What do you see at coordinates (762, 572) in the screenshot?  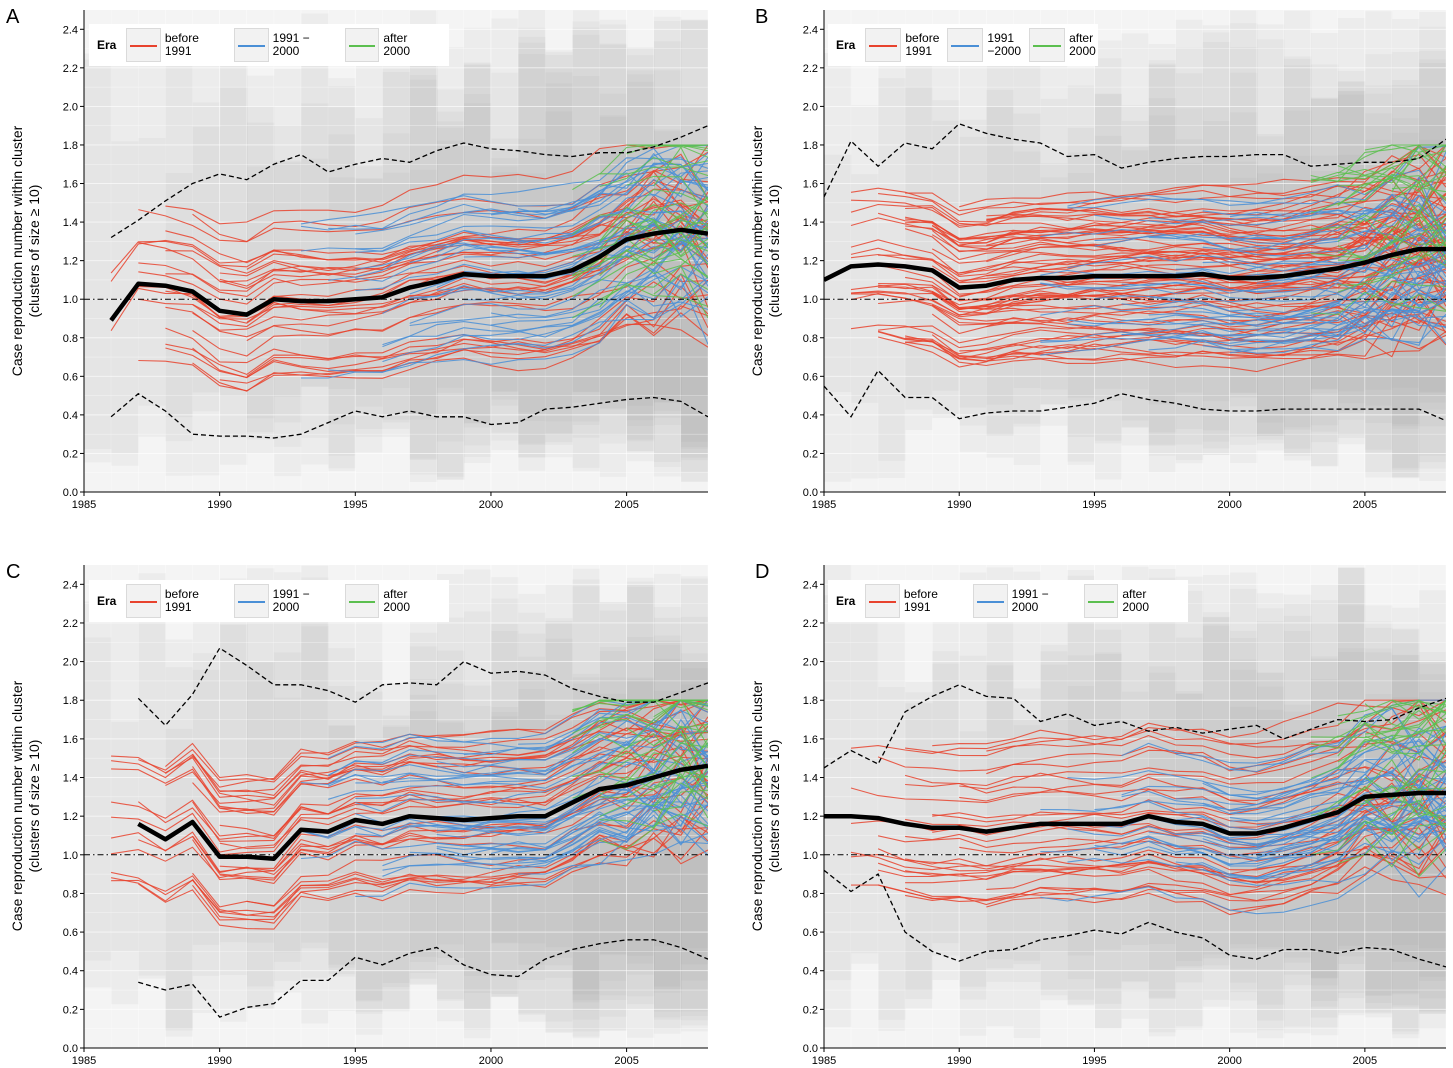 I see `panel-letter: D` at bounding box center [762, 572].